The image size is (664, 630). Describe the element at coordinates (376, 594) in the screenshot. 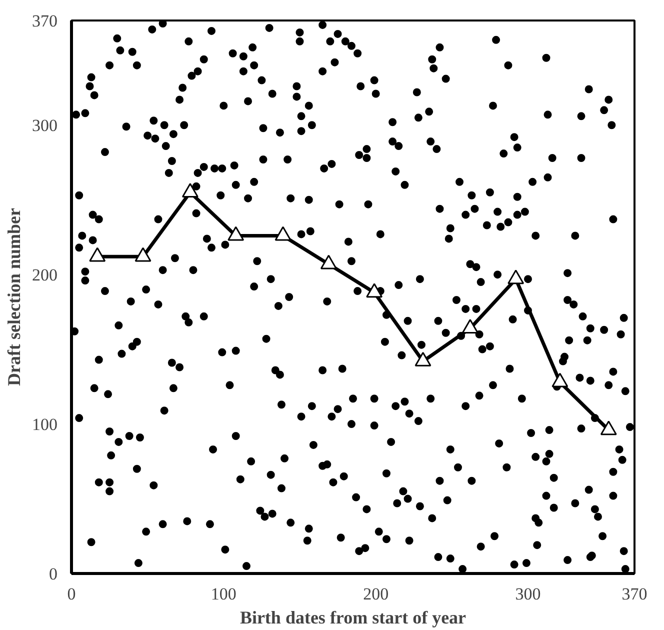

I see `x-tick-label: 200` at that location.